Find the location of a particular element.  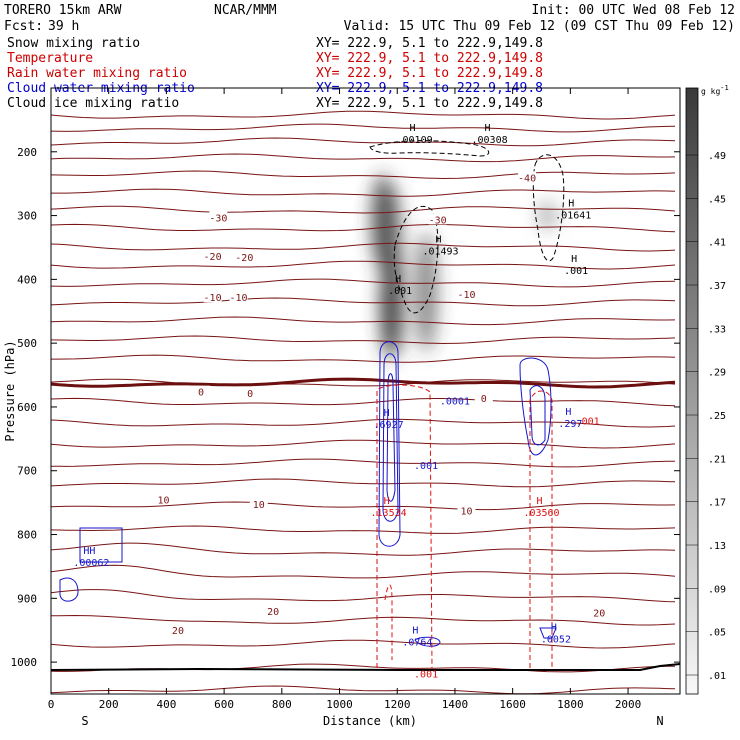

x-axis-title: Distance (km) is located at coordinates (370, 721).